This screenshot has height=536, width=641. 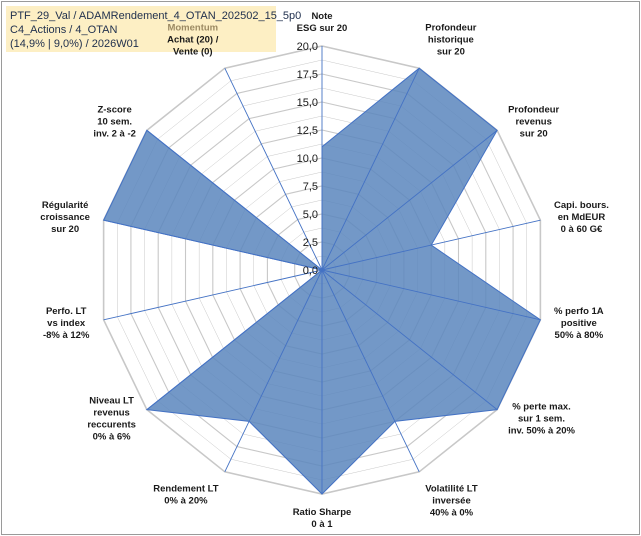 I want to click on axis-label-line: 0% à 6%, so click(x=112, y=436).